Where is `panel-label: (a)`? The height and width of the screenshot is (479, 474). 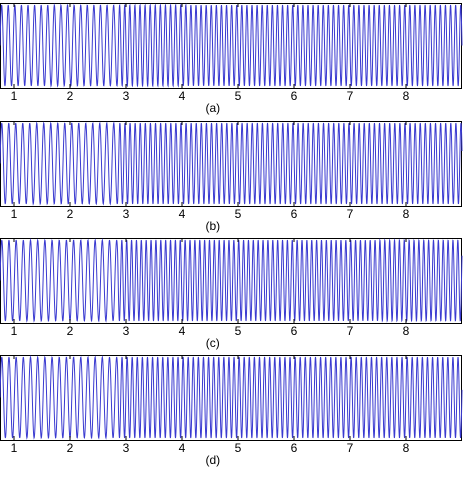
panel-label: (a) is located at coordinates (212, 108).